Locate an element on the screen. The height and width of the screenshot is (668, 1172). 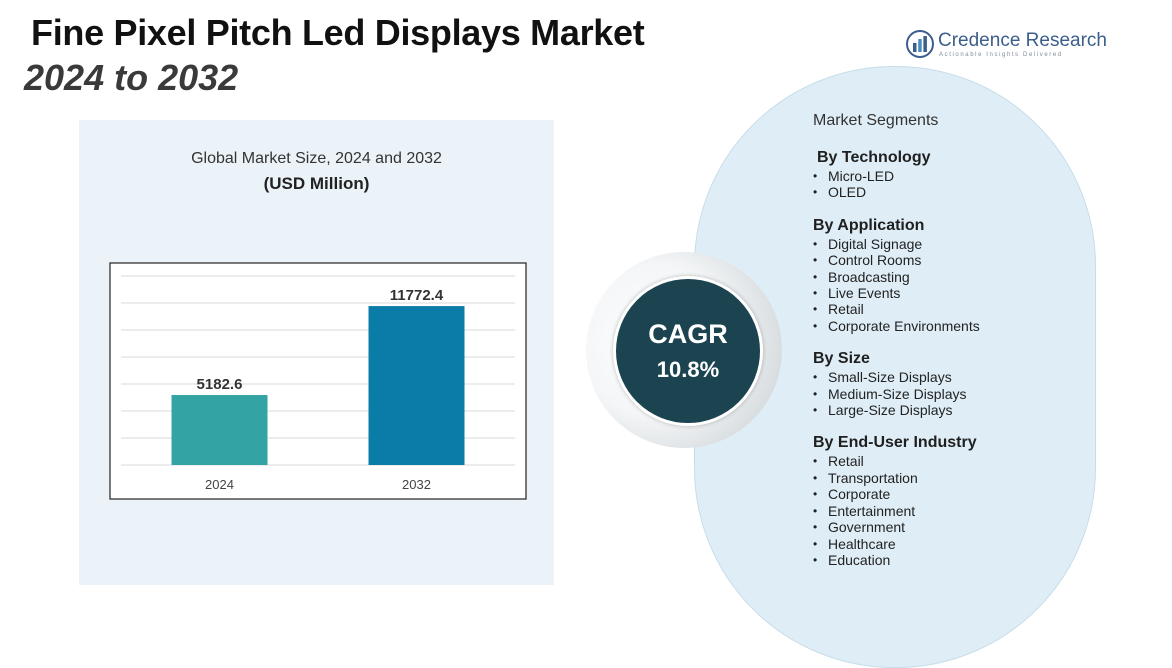
segment-item: Broadcasting is located at coordinates (963, 277).